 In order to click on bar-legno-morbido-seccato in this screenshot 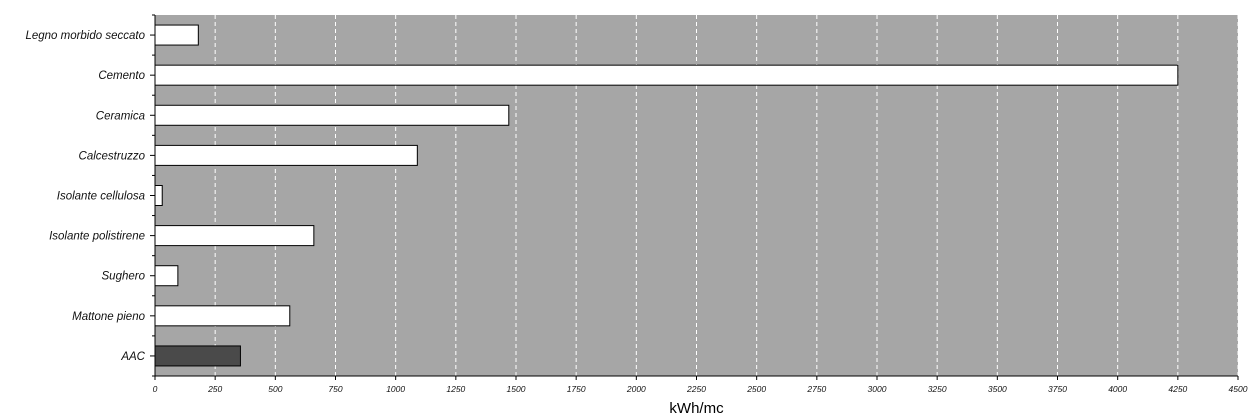, I will do `click(176, 35)`.